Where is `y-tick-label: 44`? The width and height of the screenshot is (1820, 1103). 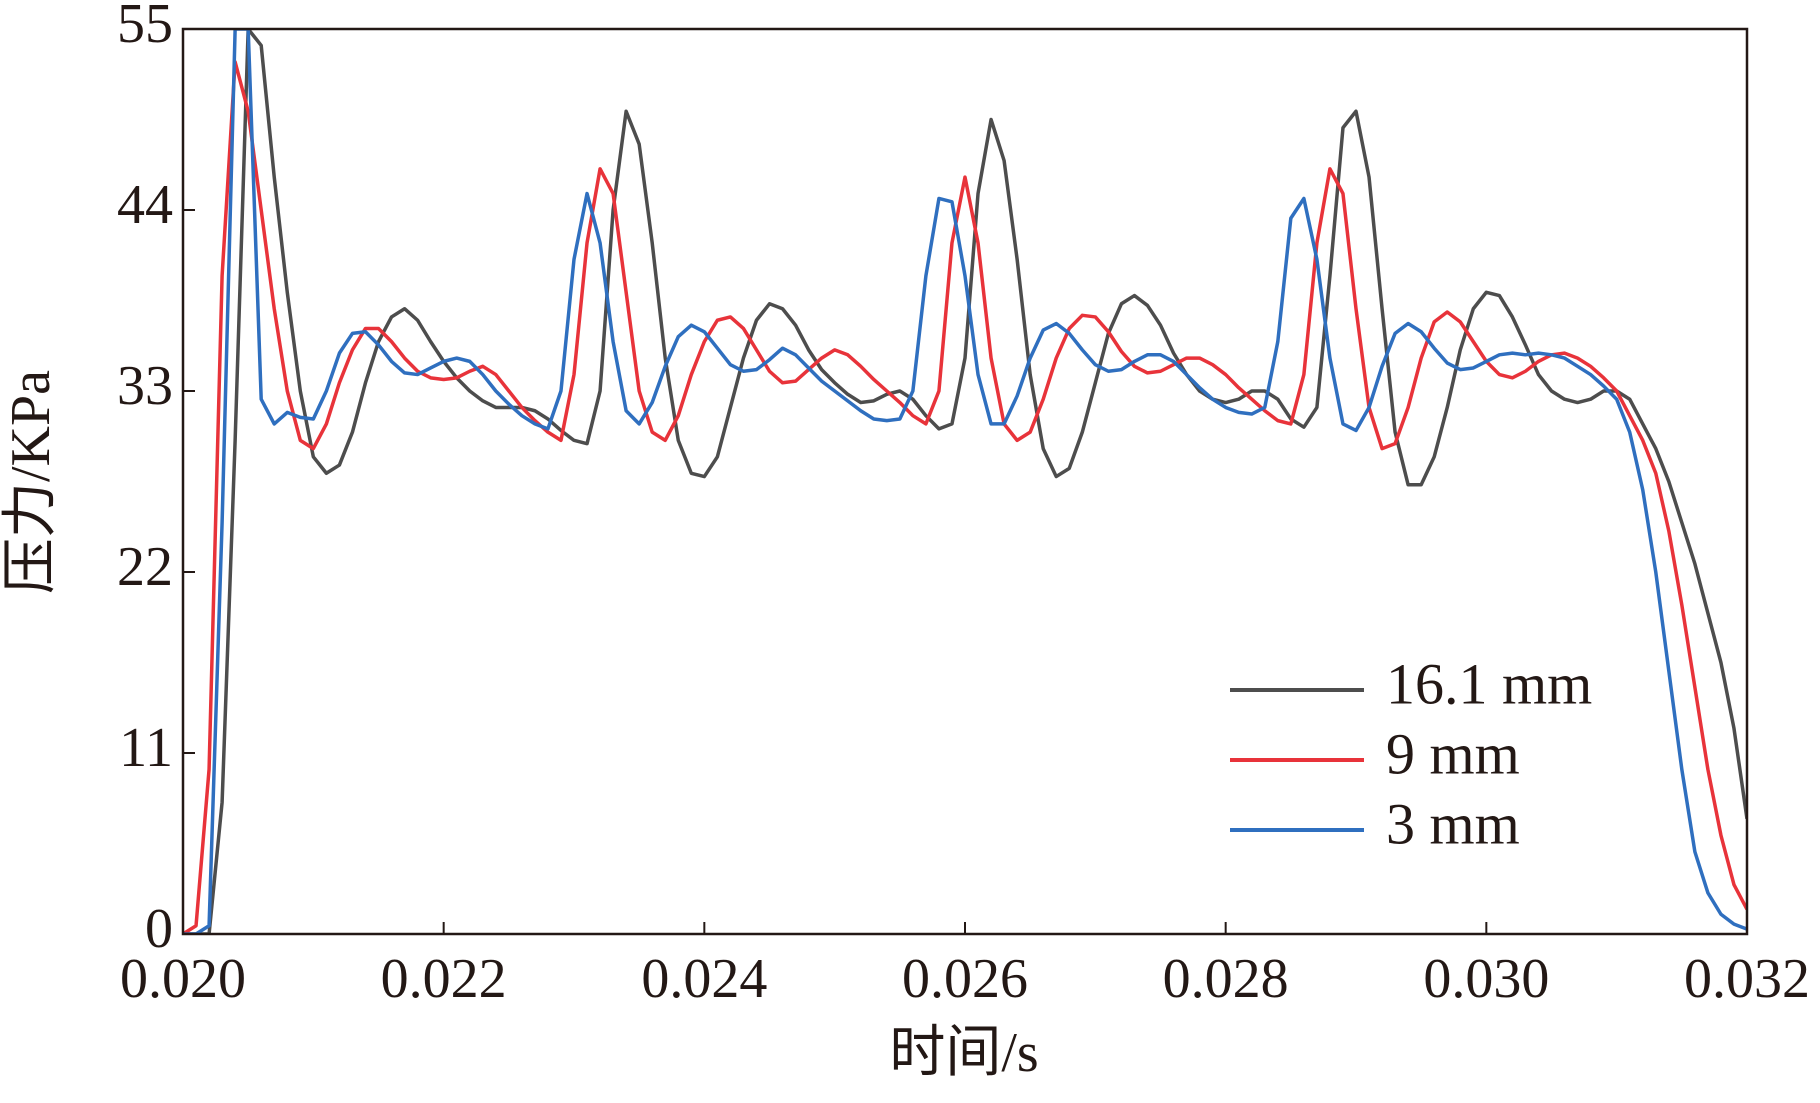
y-tick-label: 44 is located at coordinates (145, 205).